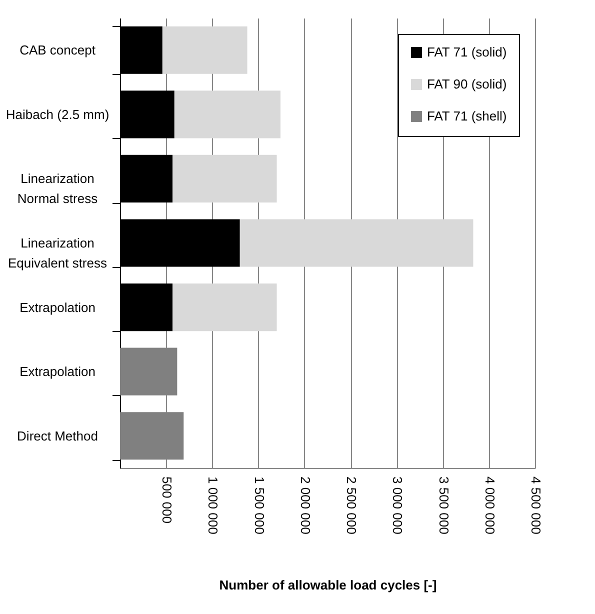  Describe the element at coordinates (328, 584) in the screenshot. I see `x-axis-title: Number of allowable load cycles [-]` at that location.